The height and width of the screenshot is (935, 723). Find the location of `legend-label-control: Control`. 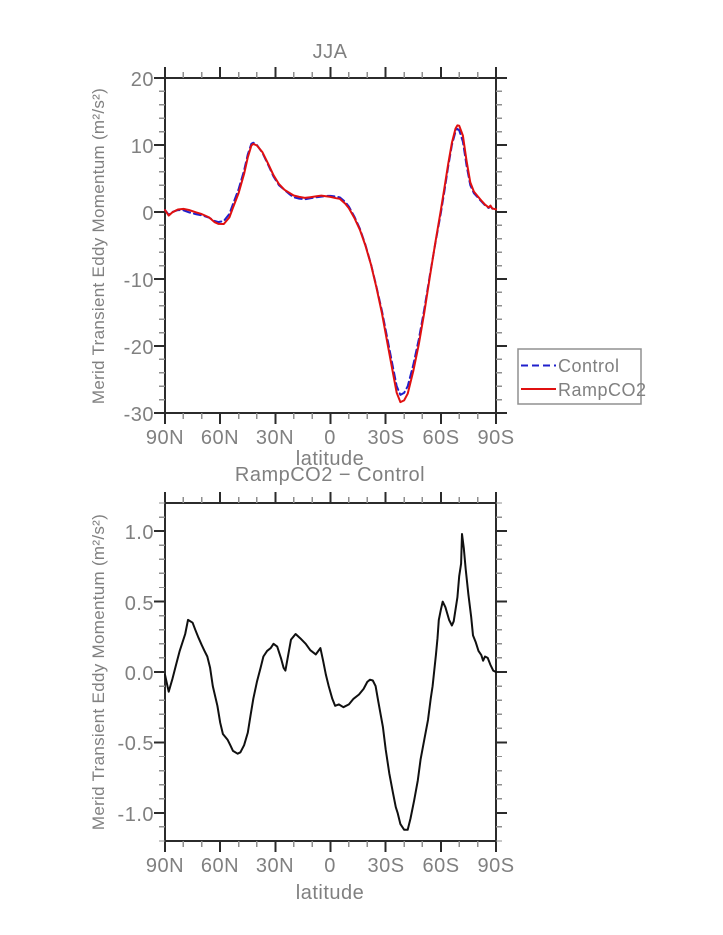

legend-label-control: Control is located at coordinates (589, 366).